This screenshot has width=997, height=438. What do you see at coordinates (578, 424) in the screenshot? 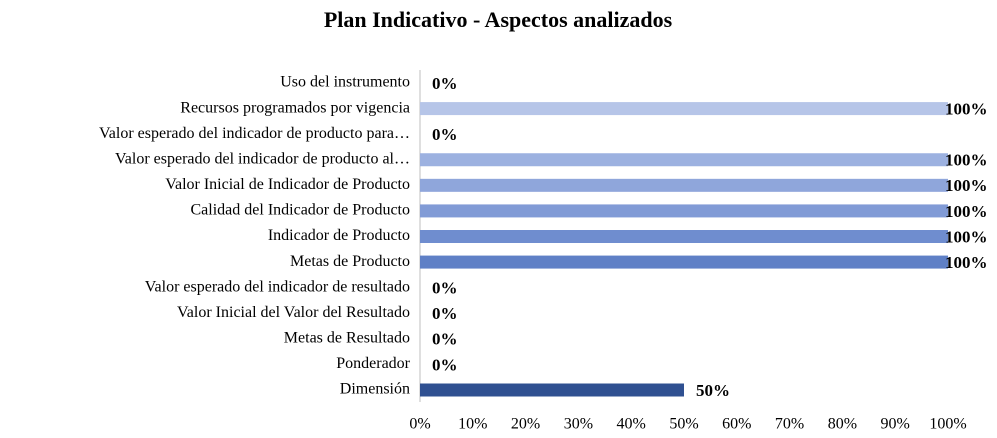
I see `x-tick-label: 30%` at bounding box center [578, 424].